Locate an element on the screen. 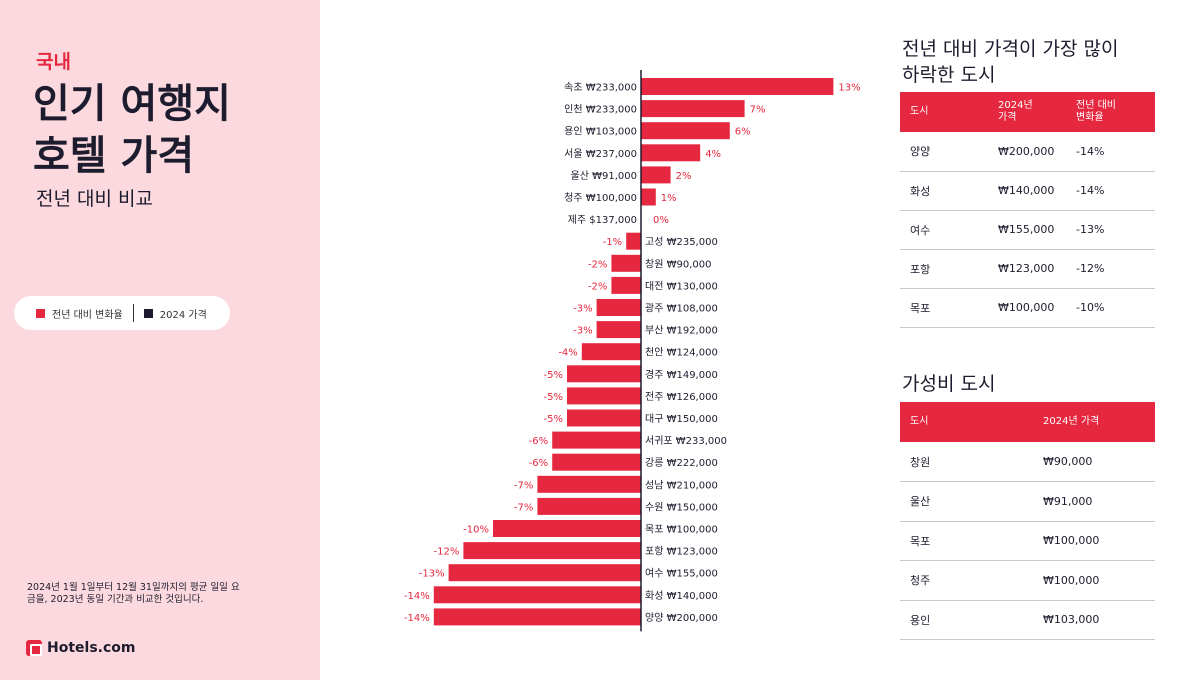  table-cell: 양양 is located at coordinates (944, 152).